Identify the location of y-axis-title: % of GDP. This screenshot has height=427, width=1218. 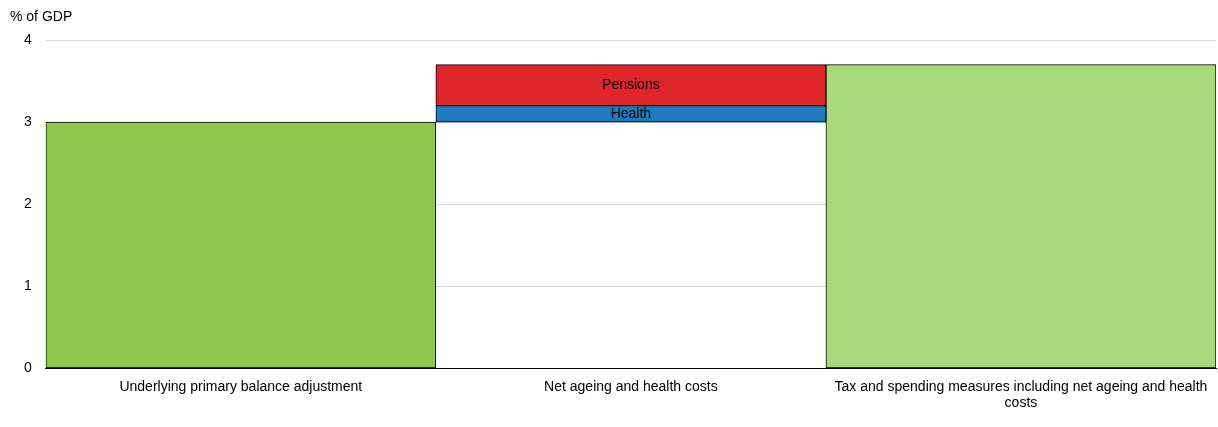
(41, 15).